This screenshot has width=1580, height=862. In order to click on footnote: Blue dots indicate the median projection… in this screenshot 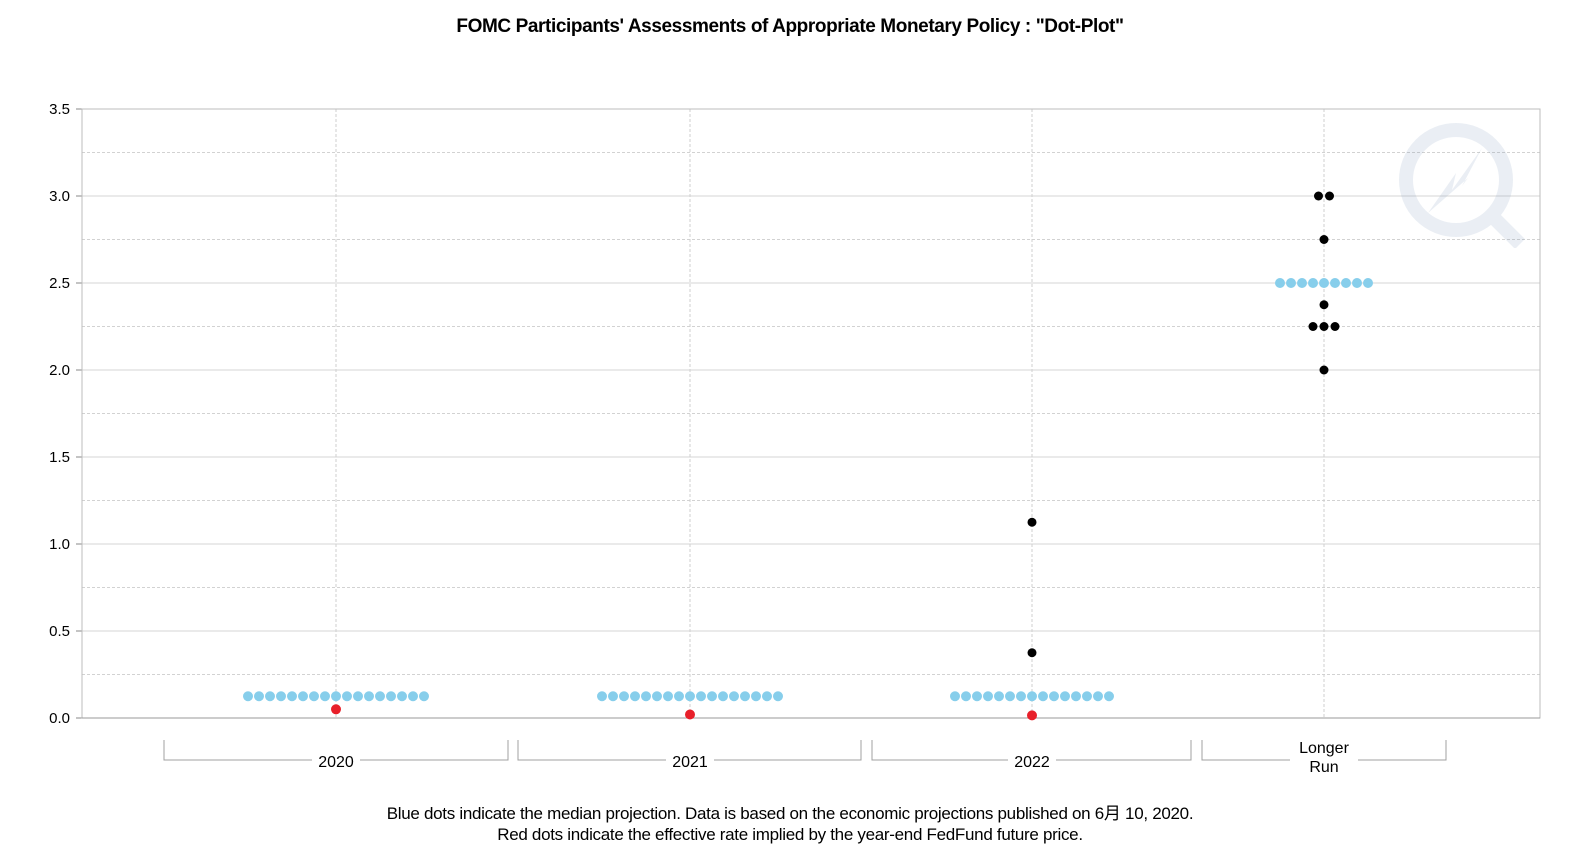, I will do `click(790, 824)`.